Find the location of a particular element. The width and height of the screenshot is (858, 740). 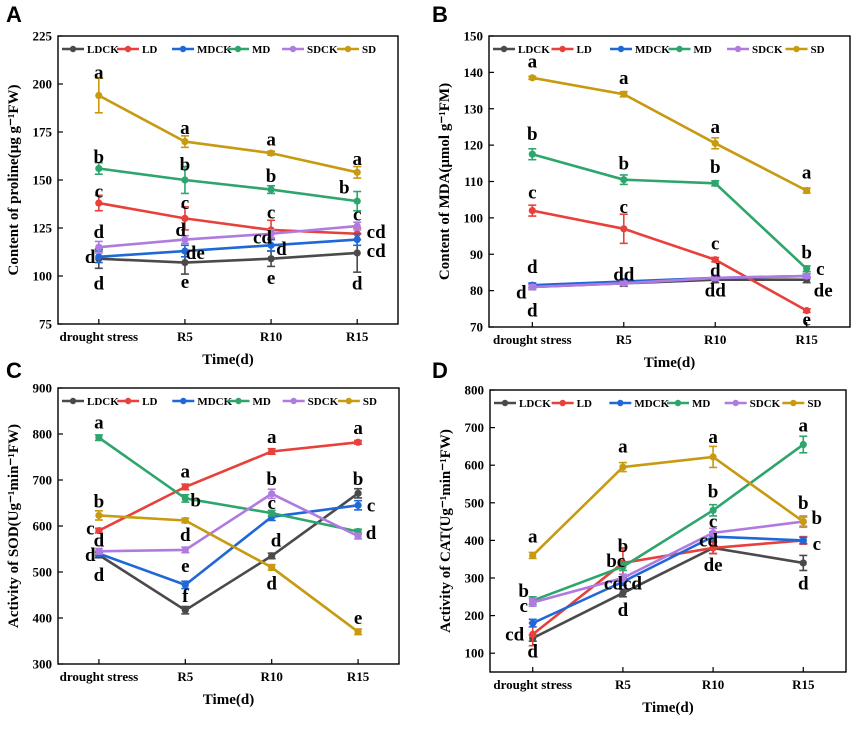

legend-marker-LDCK is located at coordinates (73, 401).